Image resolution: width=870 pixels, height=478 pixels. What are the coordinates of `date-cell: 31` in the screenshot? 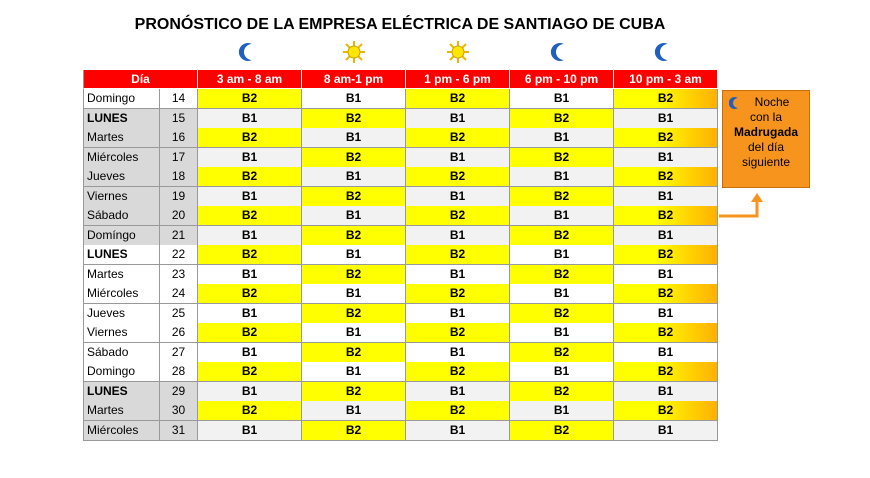 It's located at (179, 430).